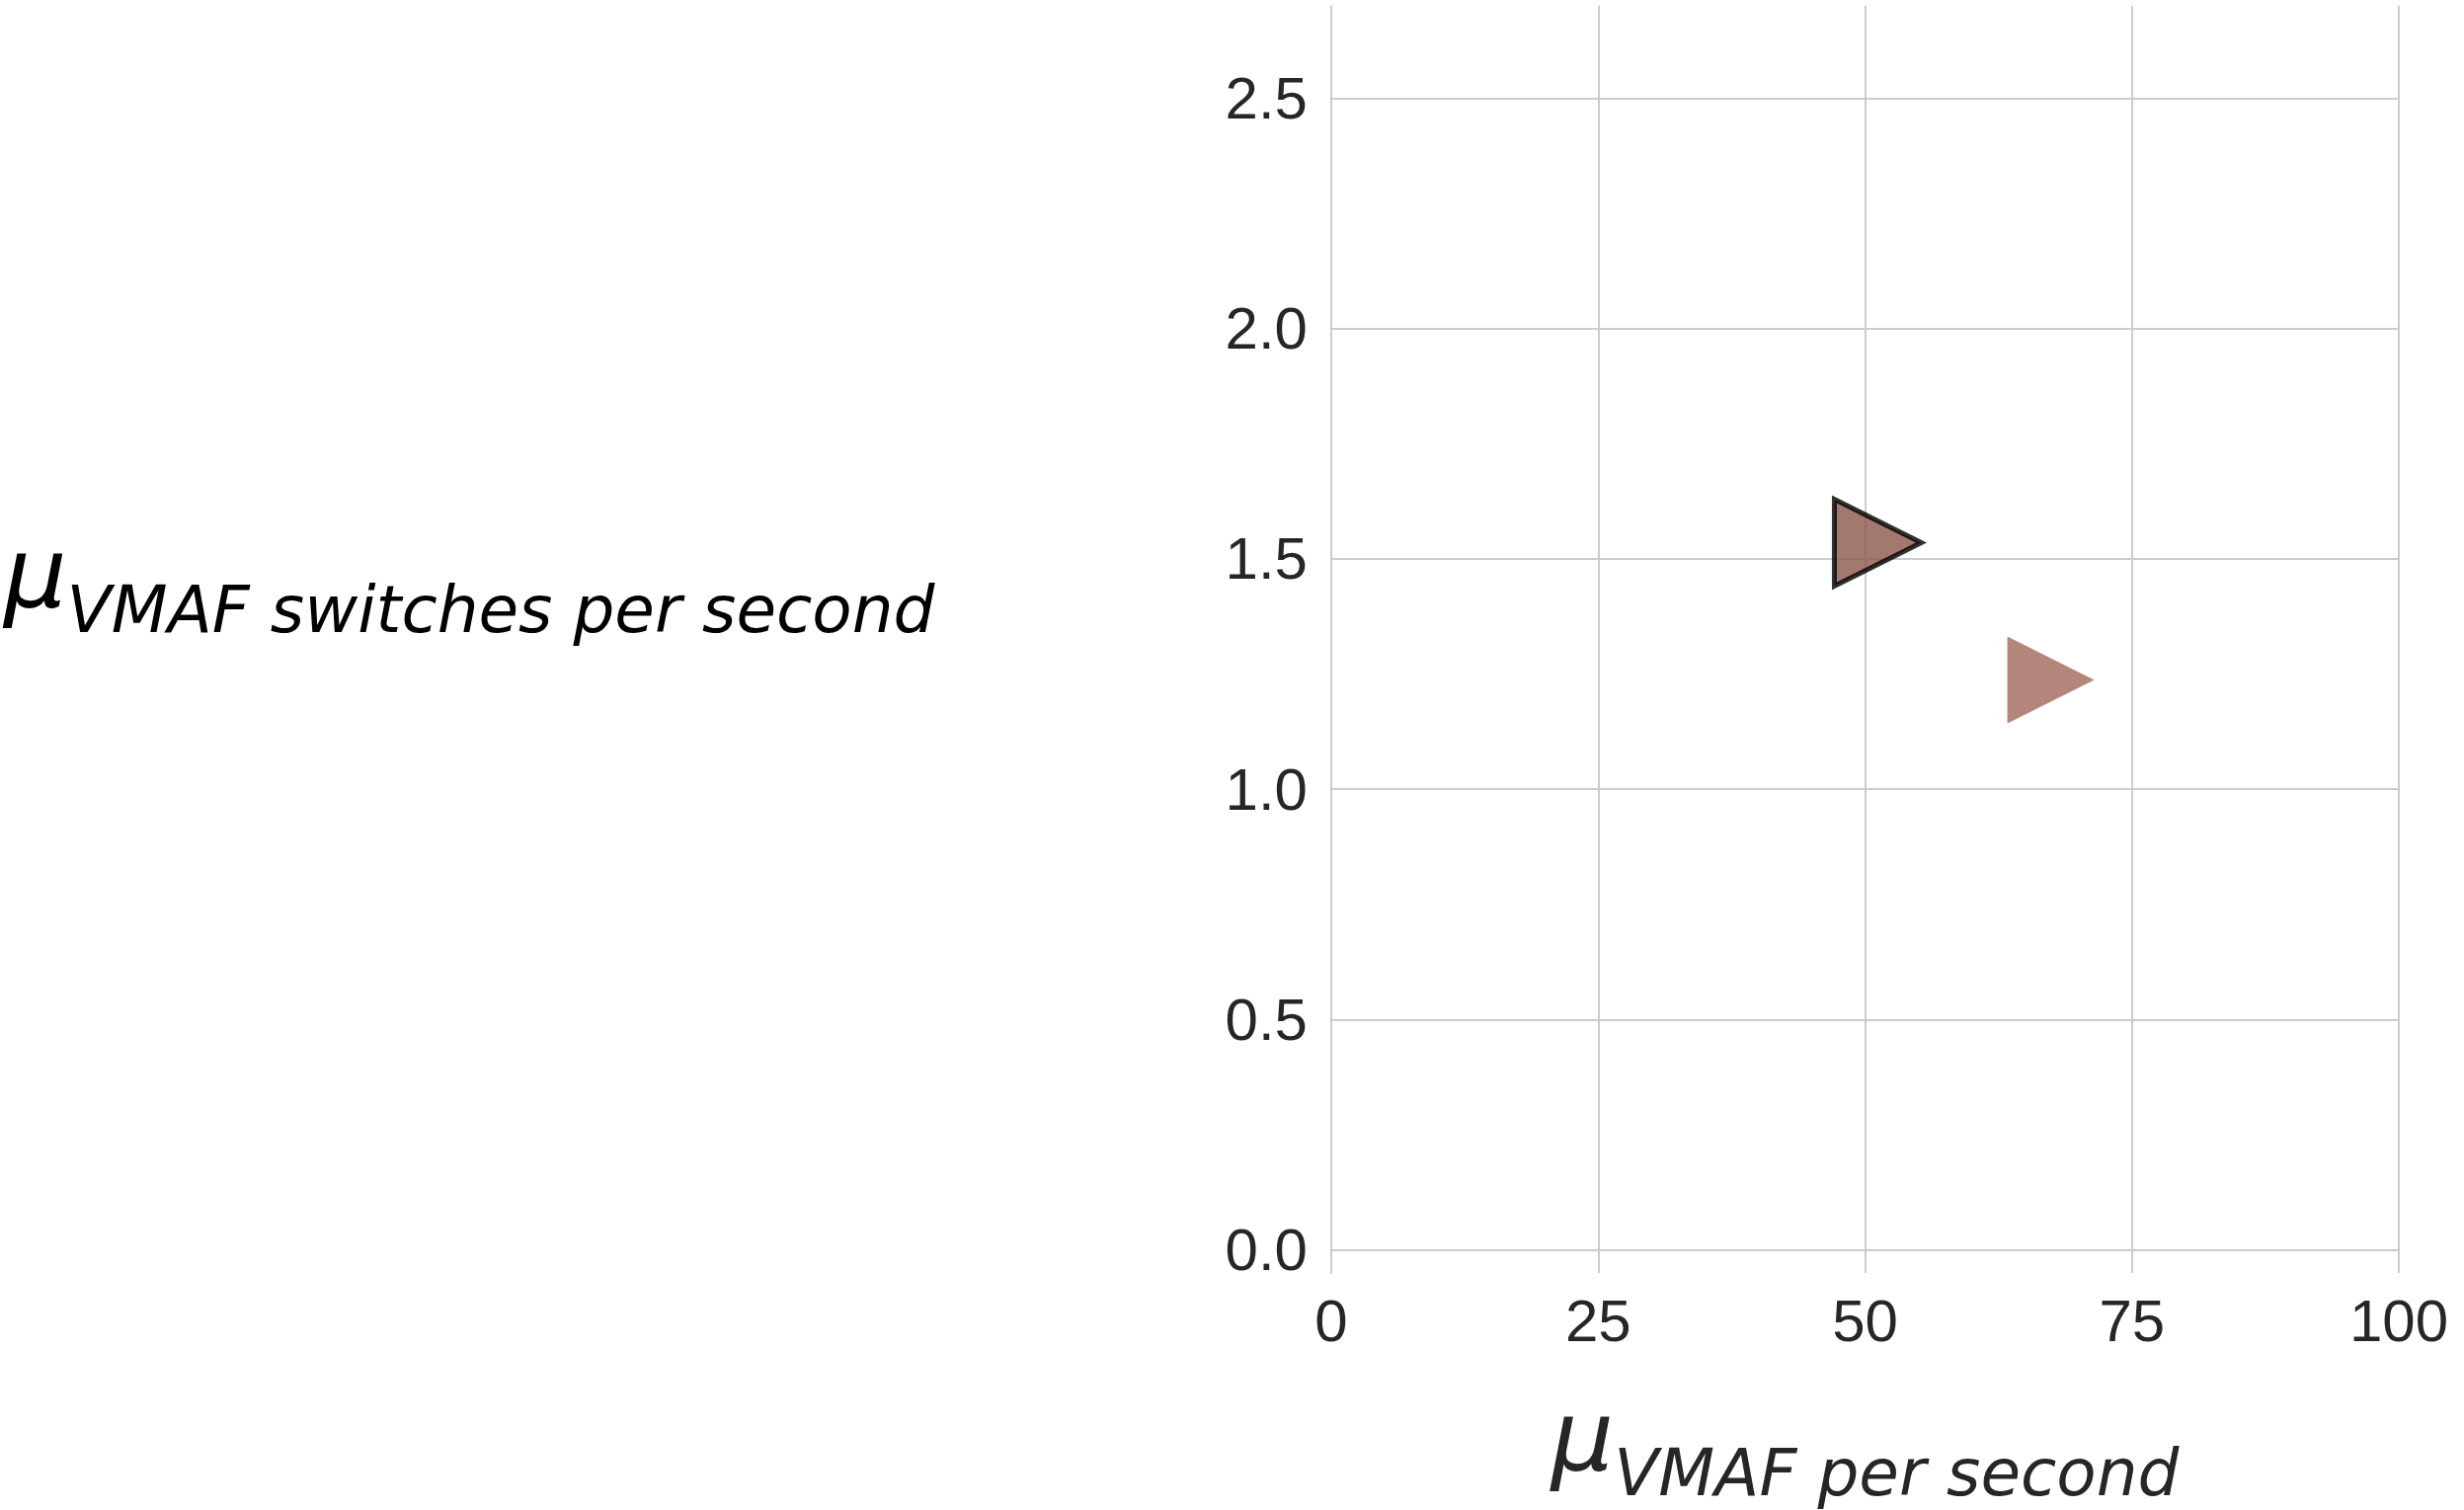 The width and height of the screenshot is (2464, 1510). Describe the element at coordinates (2132, 1320) in the screenshot. I see `x-tick-label: 75` at that location.